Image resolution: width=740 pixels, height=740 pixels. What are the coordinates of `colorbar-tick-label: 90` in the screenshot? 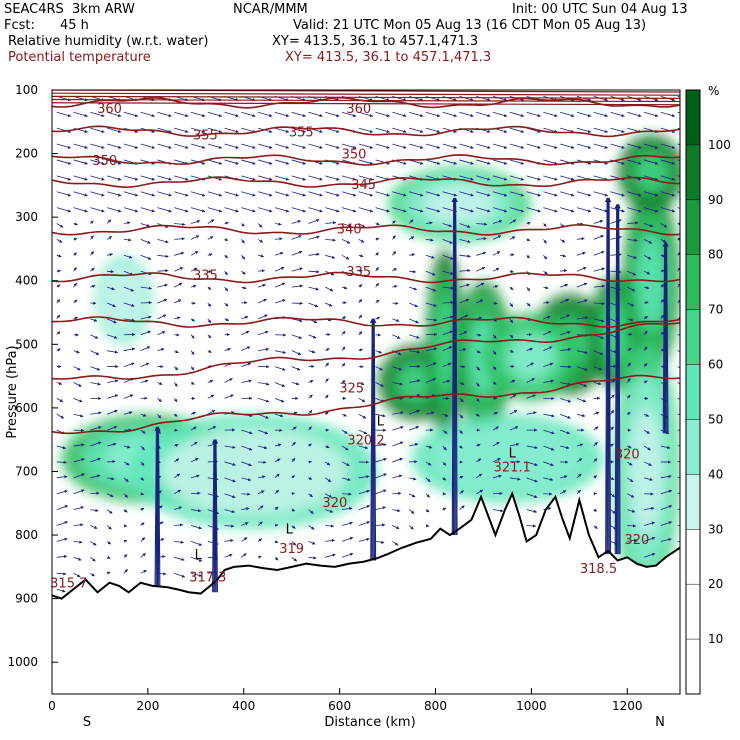 It's located at (715, 200).